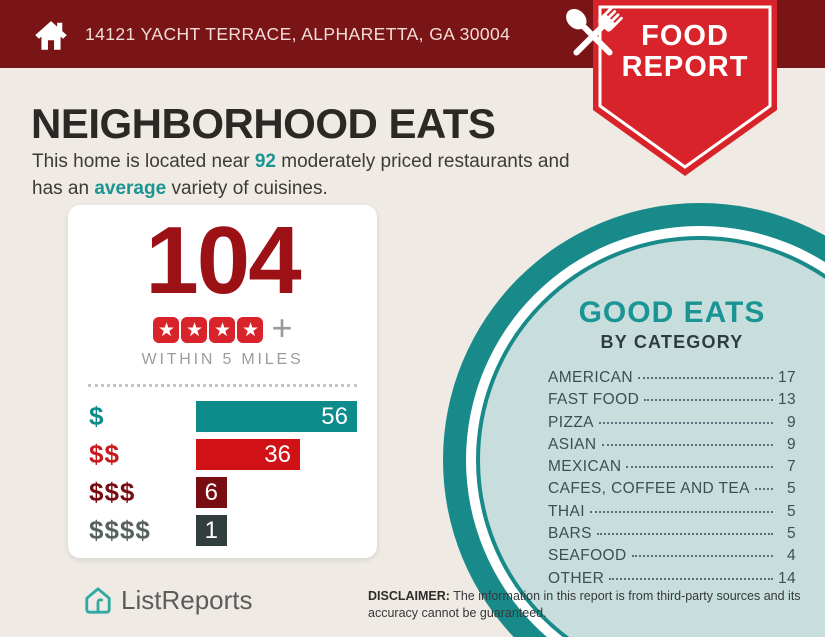  Describe the element at coordinates (130, 188) in the screenshot. I see `variety-highlight: average` at that location.